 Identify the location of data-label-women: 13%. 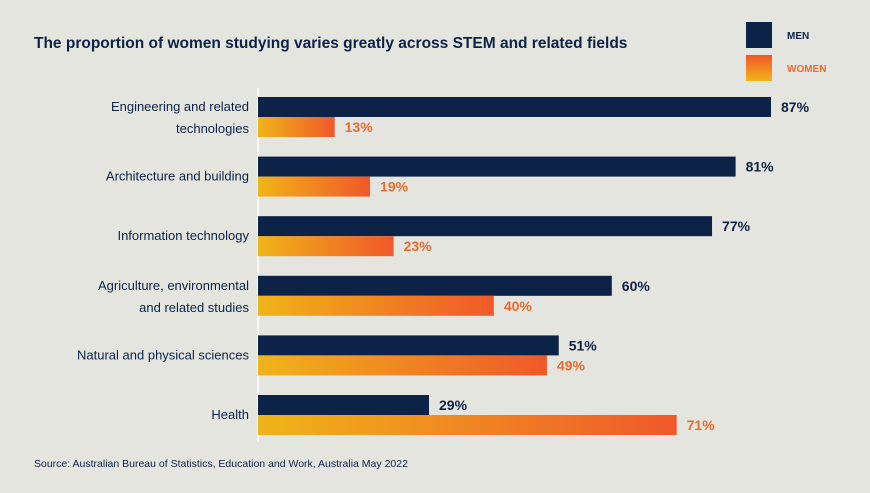
(359, 127).